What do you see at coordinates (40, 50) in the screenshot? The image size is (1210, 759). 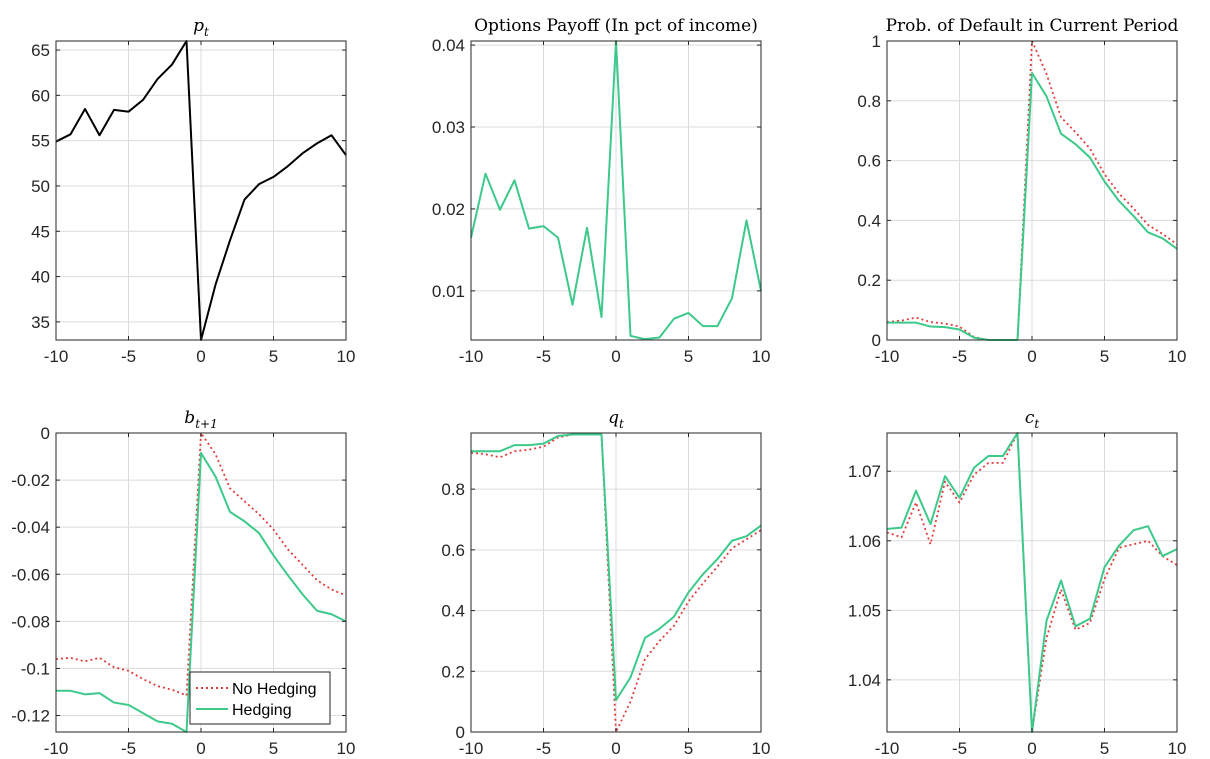 I see `y-tick-label: 65` at bounding box center [40, 50].